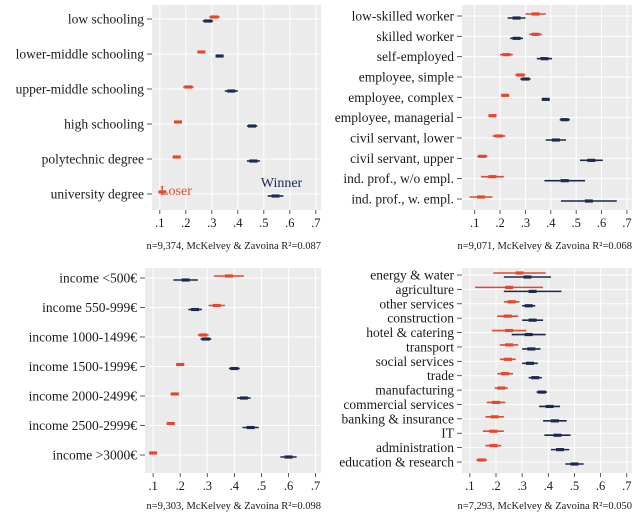  Describe the element at coordinates (430, 346) in the screenshot. I see `category-label: transport` at that location.